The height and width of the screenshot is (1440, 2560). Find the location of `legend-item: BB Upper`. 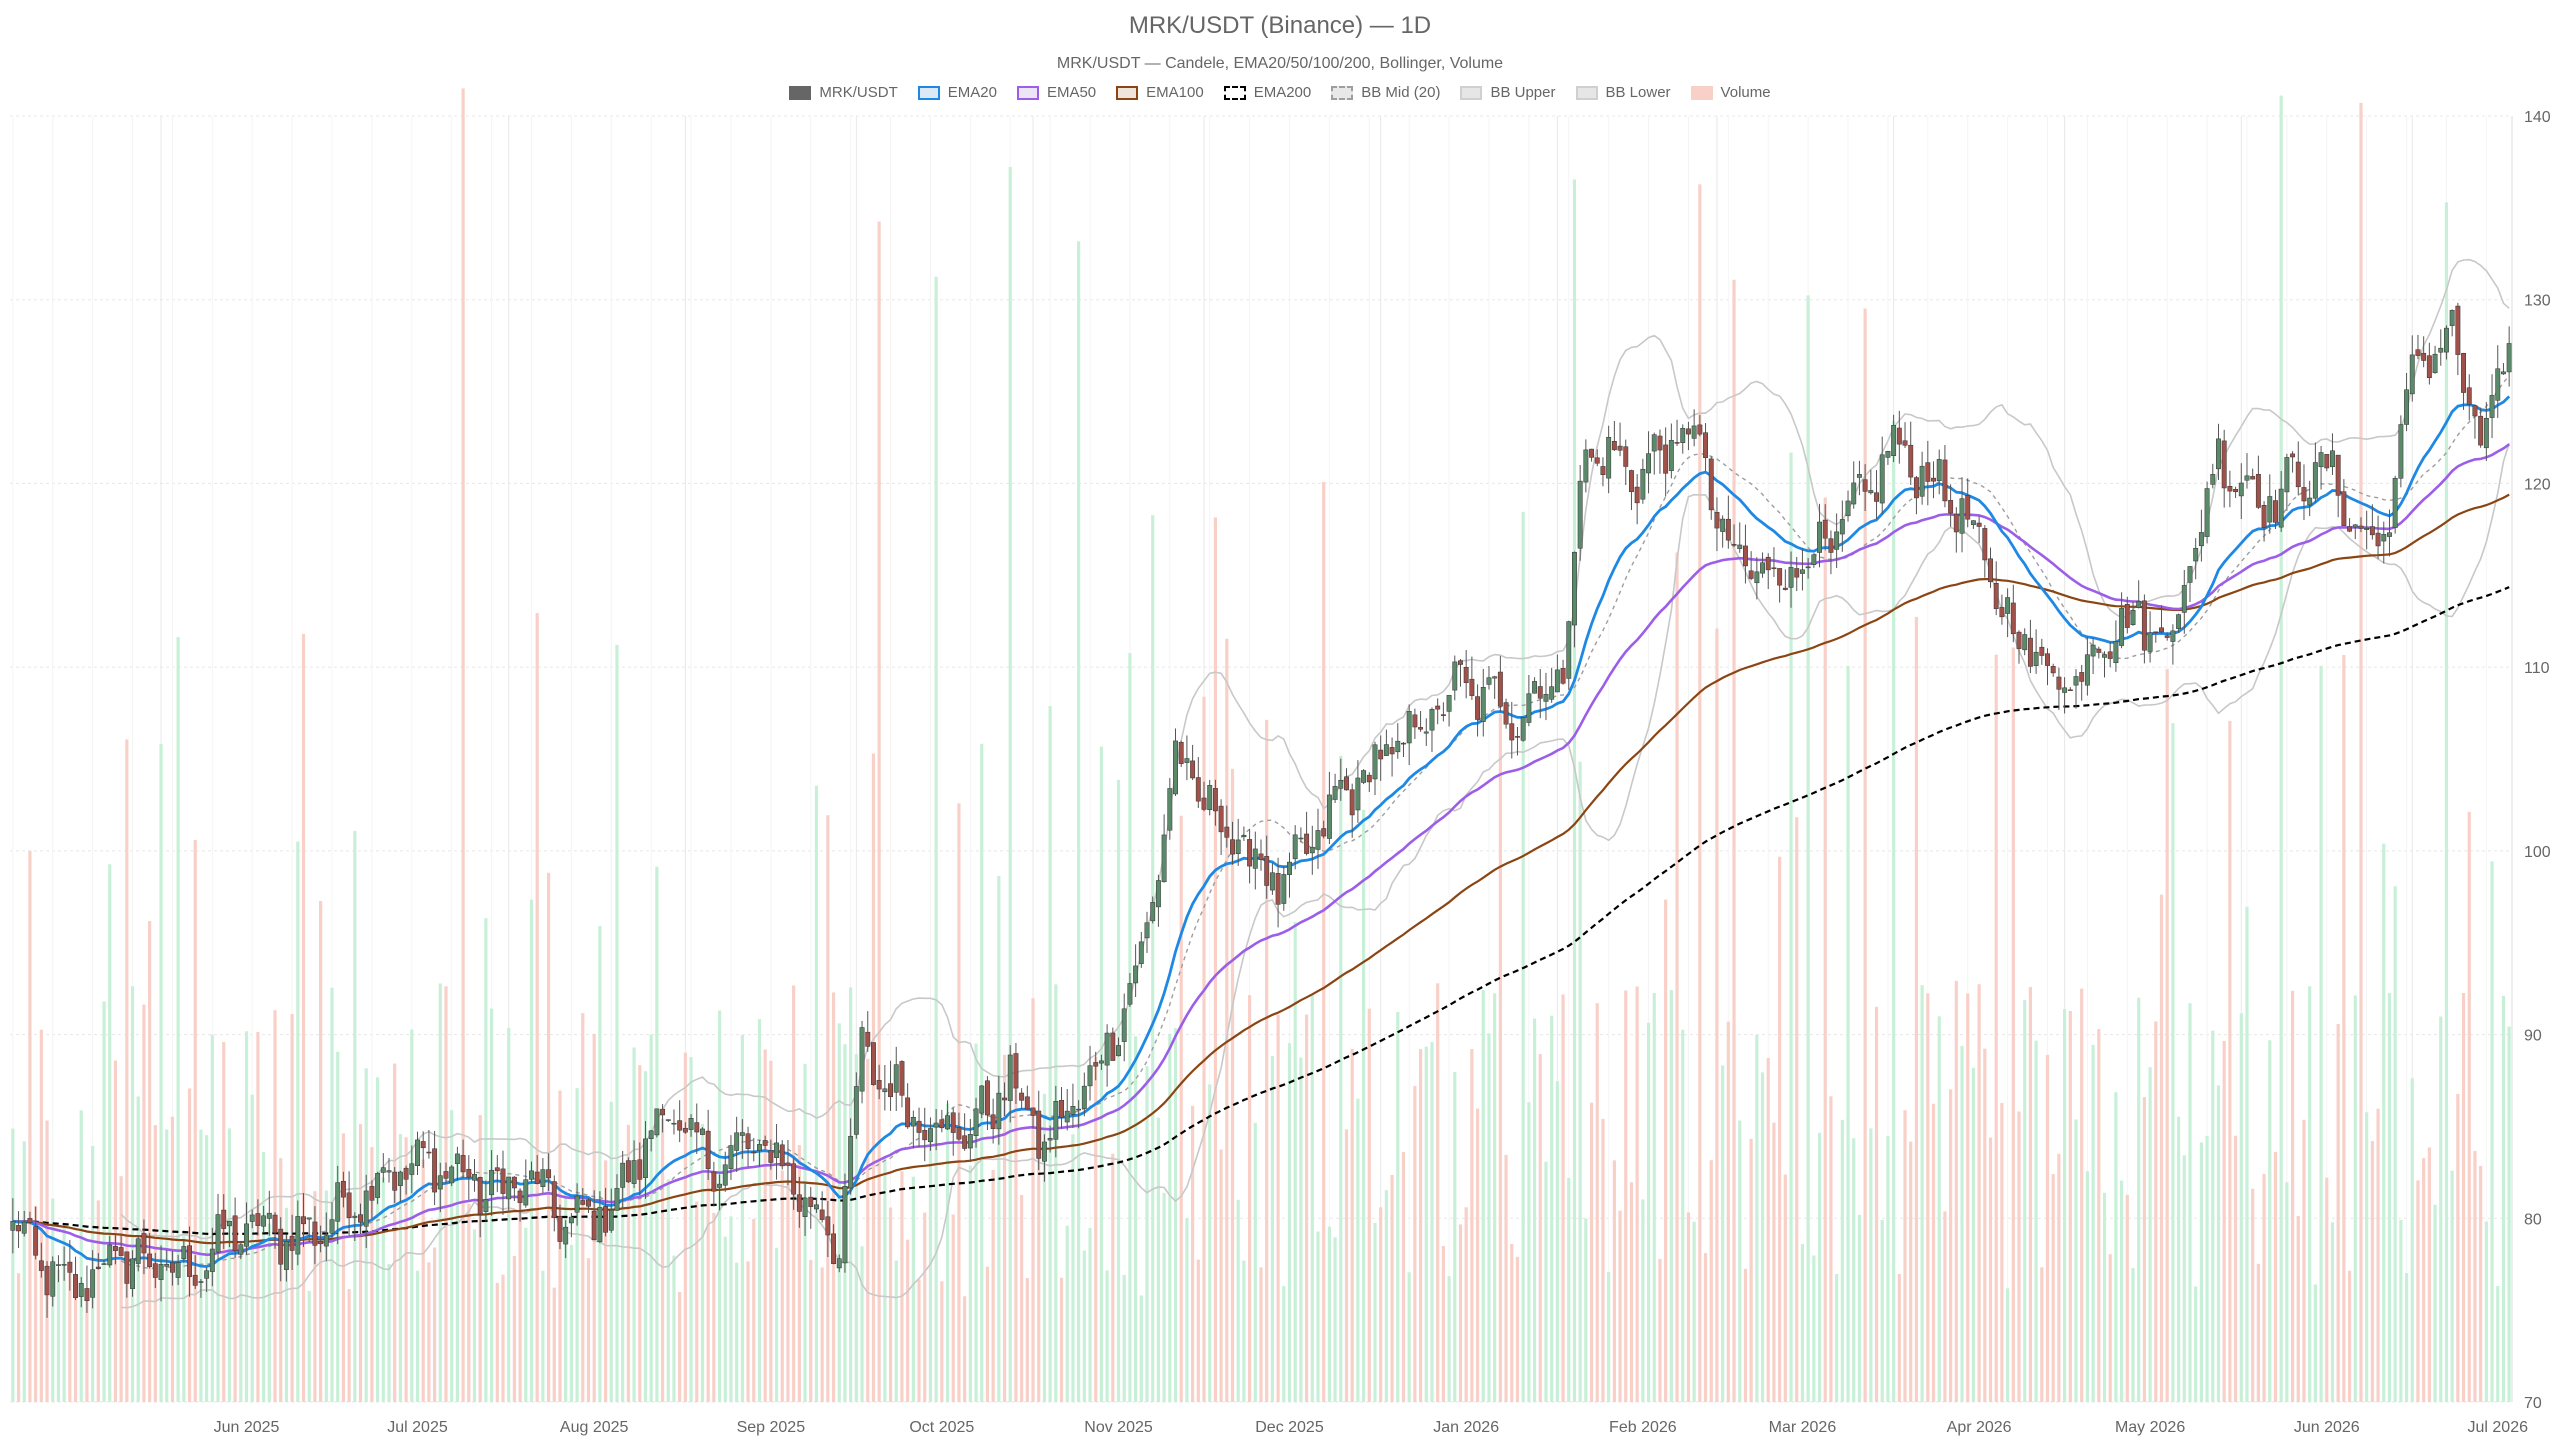

legend-item: BB Upper is located at coordinates (1508, 92).